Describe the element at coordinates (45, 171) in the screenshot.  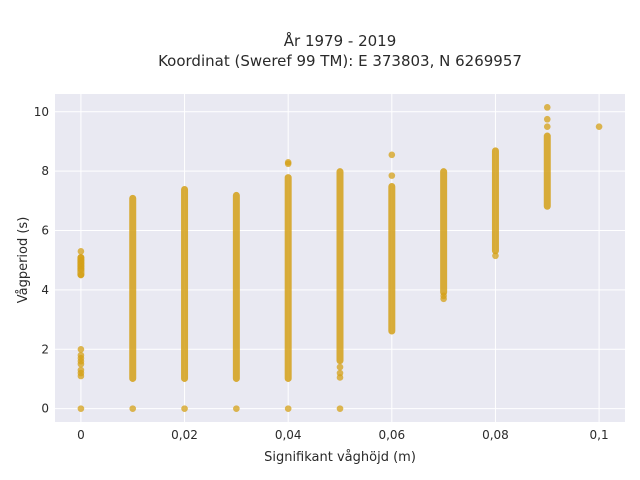
I see `y-tick-label: 8` at that location.